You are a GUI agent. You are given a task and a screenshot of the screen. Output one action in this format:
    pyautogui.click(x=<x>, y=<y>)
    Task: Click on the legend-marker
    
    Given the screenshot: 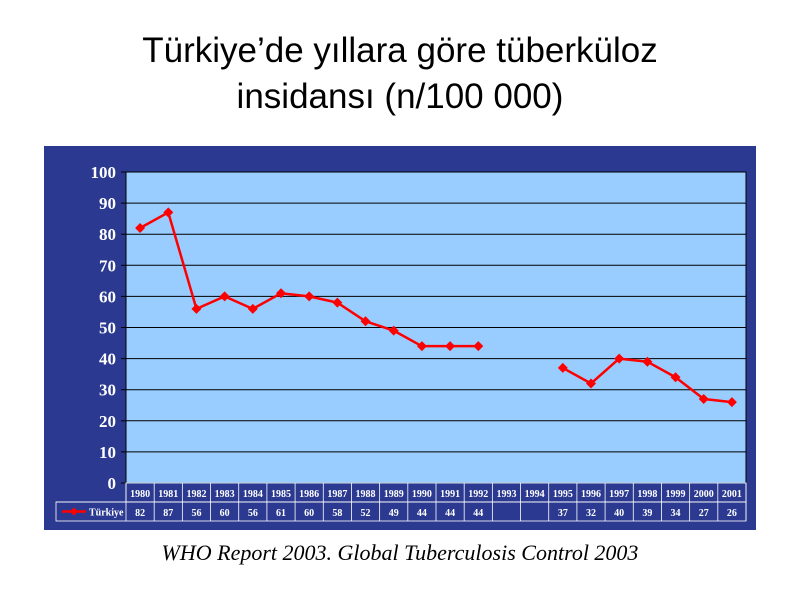 What is the action you would take?
    pyautogui.click(x=74, y=511)
    